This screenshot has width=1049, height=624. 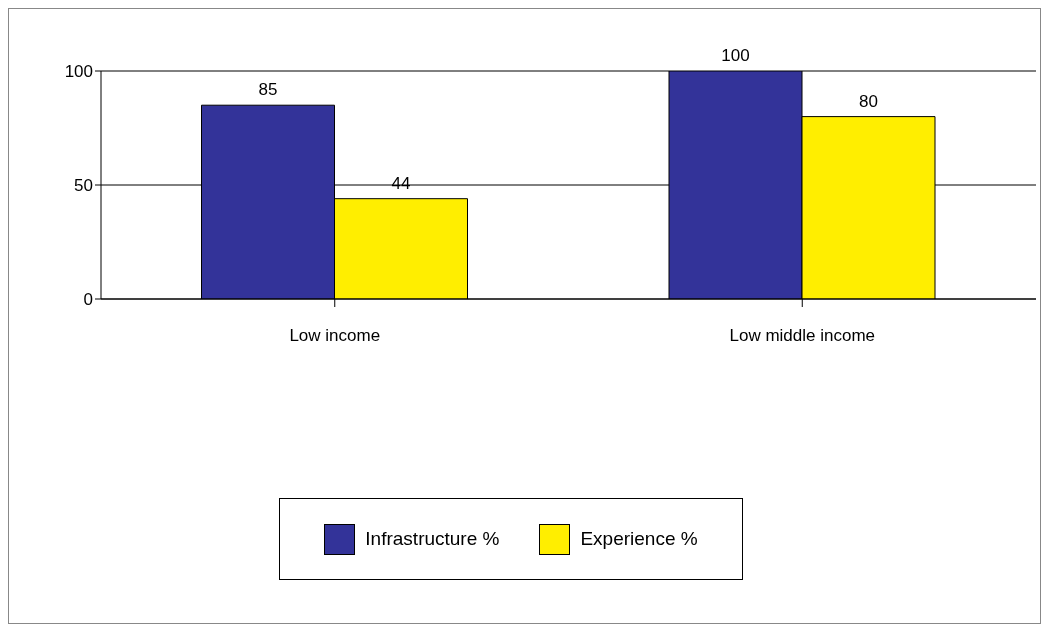 What do you see at coordinates (639, 539) in the screenshot?
I see `legend-label: Experience %` at bounding box center [639, 539].